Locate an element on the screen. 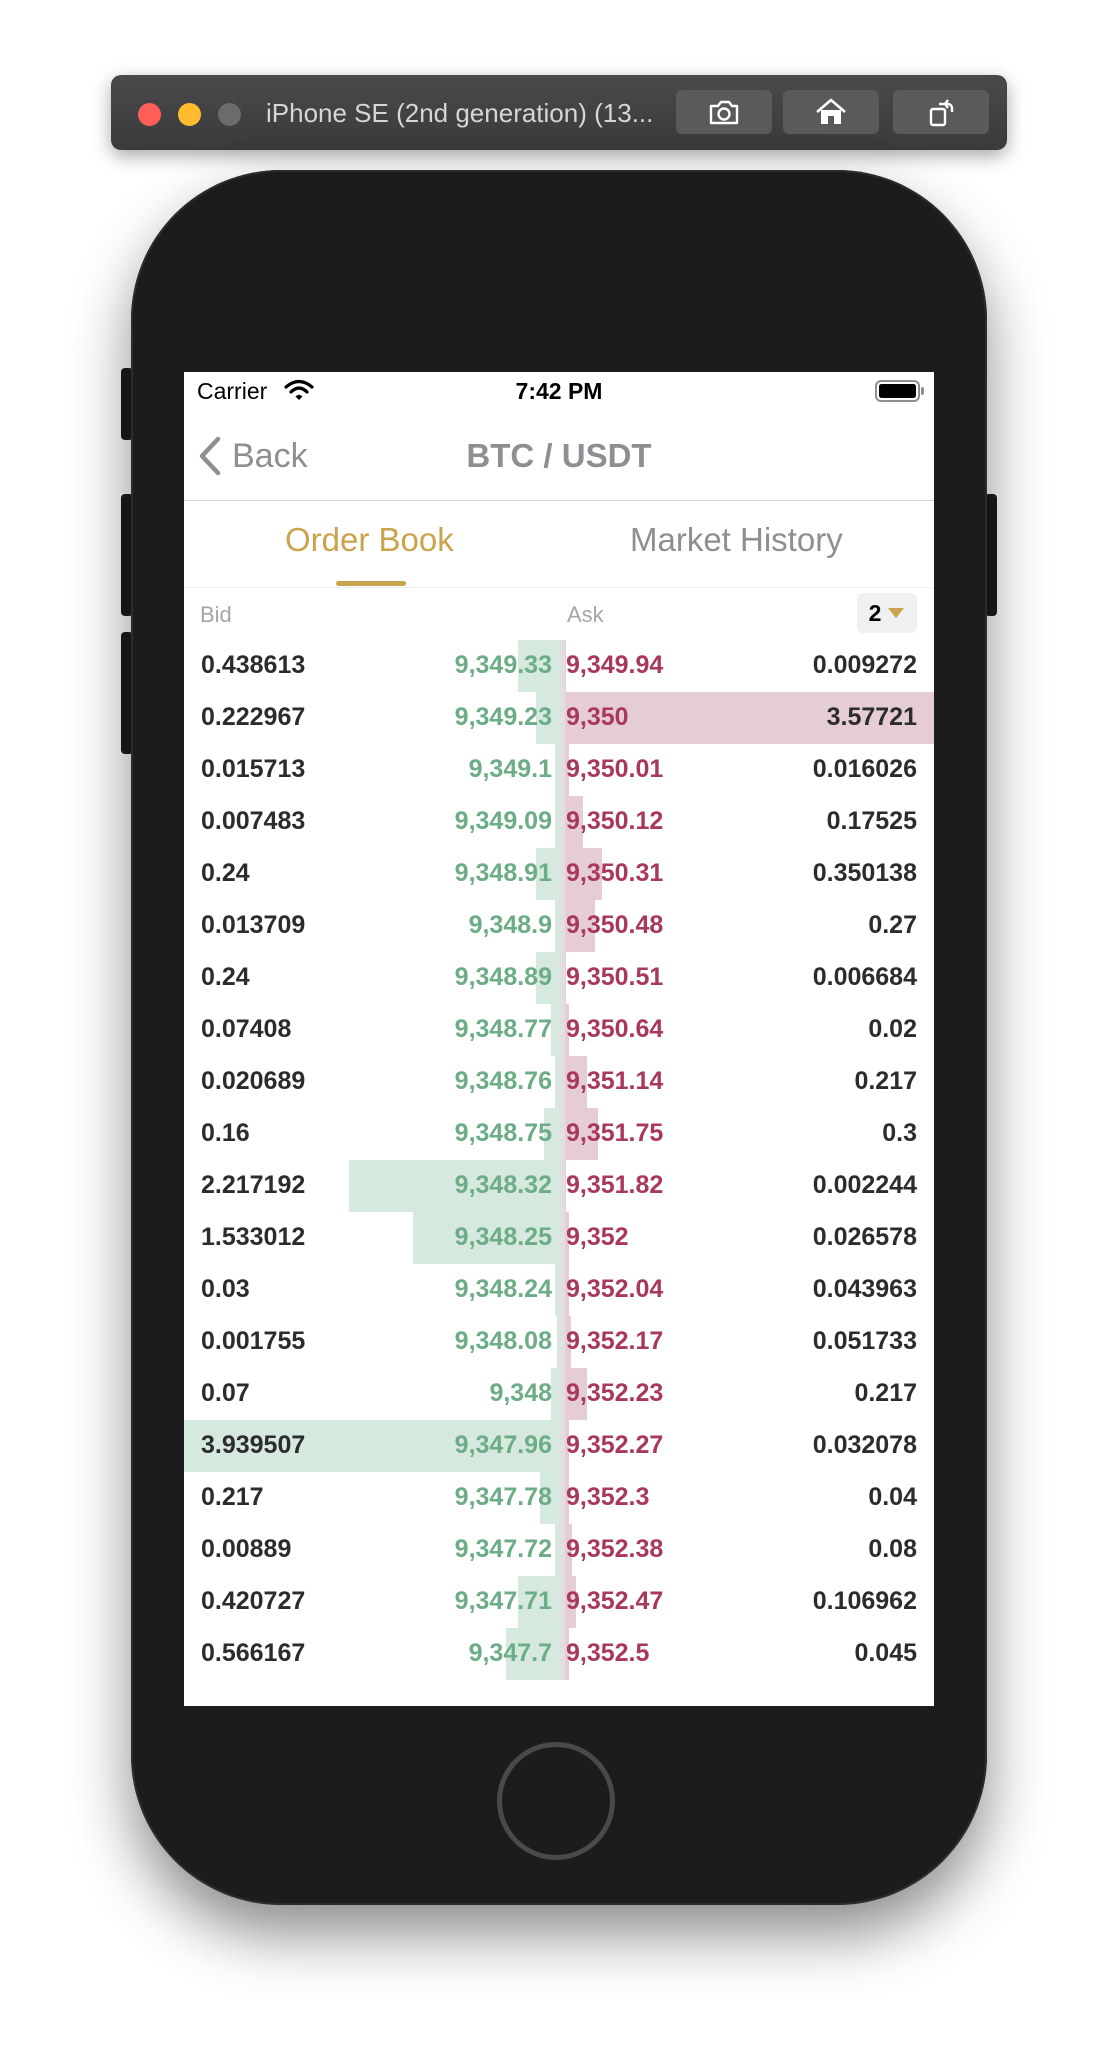  order-book-row: 1.533012 9,348.25 9,352 0.026578 is located at coordinates (559, 1238).